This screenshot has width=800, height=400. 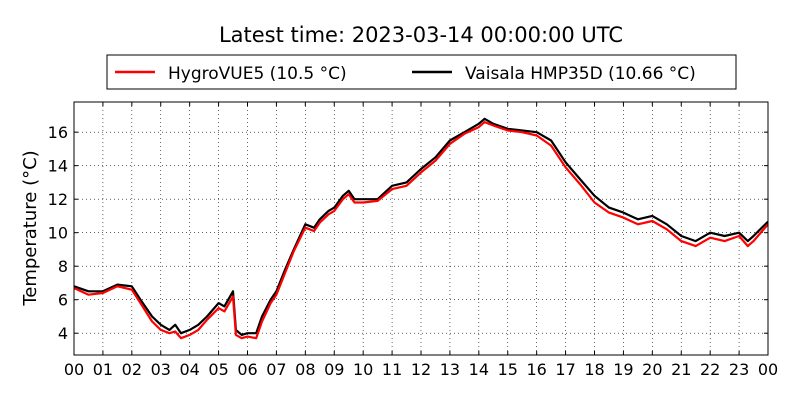 What do you see at coordinates (132, 369) in the screenshot?
I see `x-tick-label: 02` at bounding box center [132, 369].